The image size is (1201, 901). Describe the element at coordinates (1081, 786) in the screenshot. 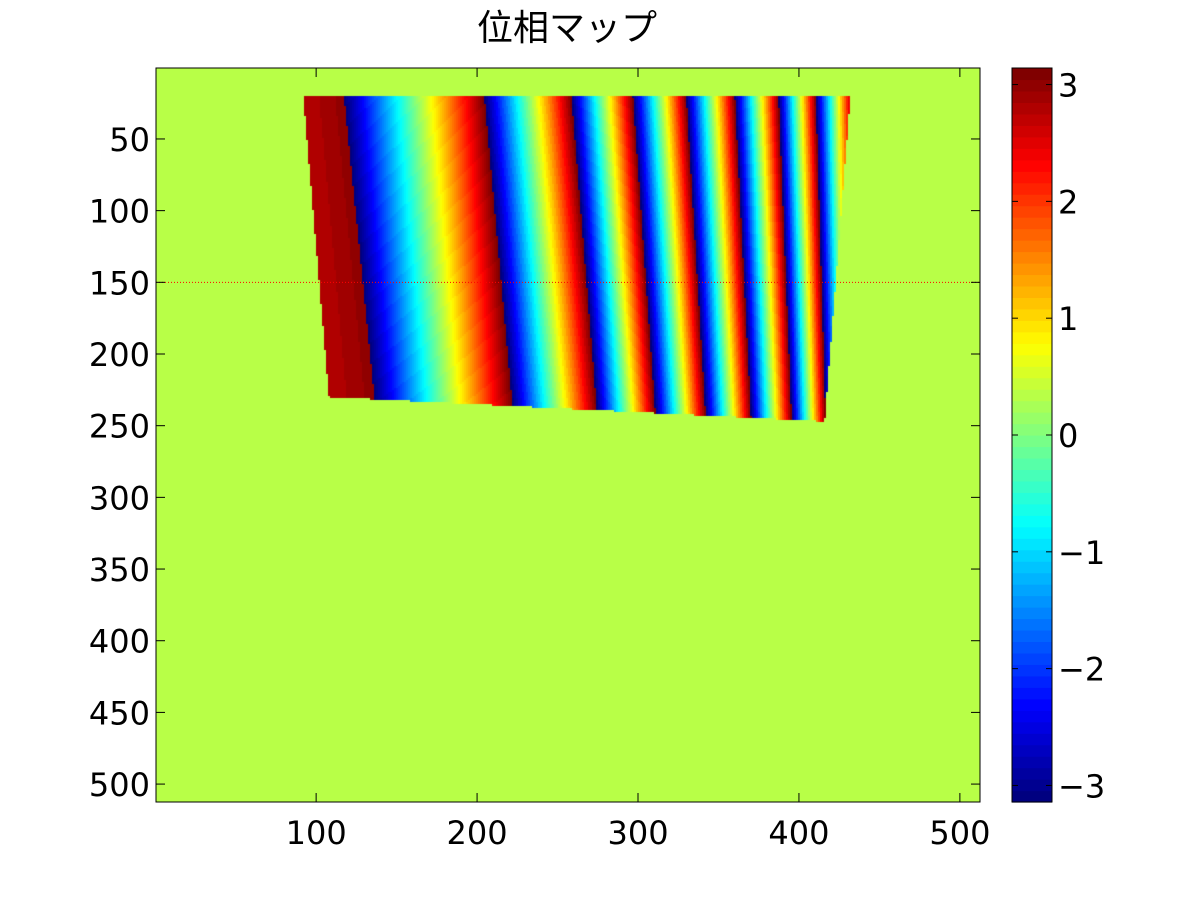

I see `colorbar-tick-label: −3` at that location.